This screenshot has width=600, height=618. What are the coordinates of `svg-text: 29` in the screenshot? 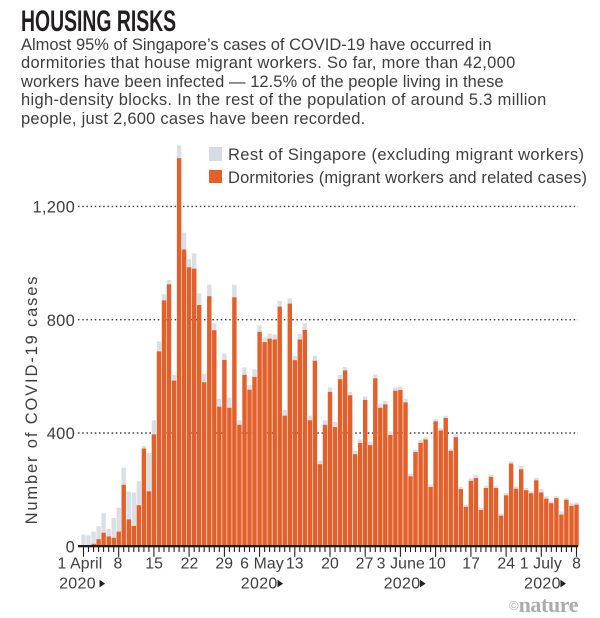 It's located at (224, 564).